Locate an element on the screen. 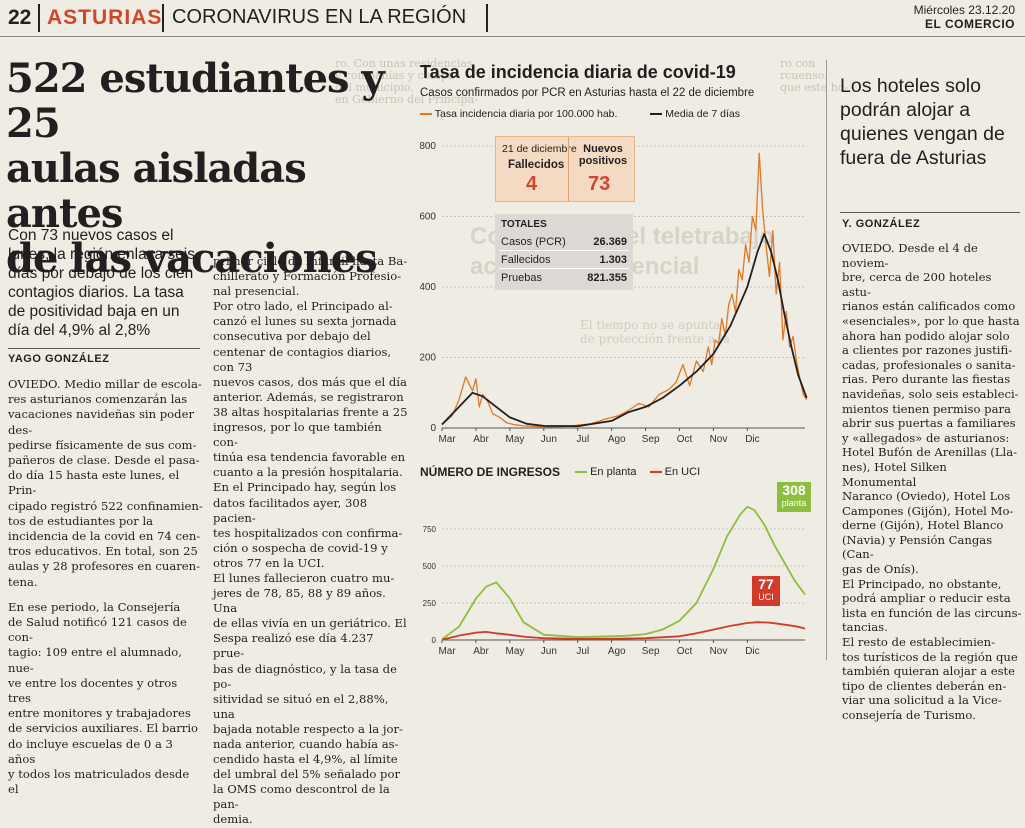  body-line: OVIEDO. Medio millar de escola- is located at coordinates (105, 384).